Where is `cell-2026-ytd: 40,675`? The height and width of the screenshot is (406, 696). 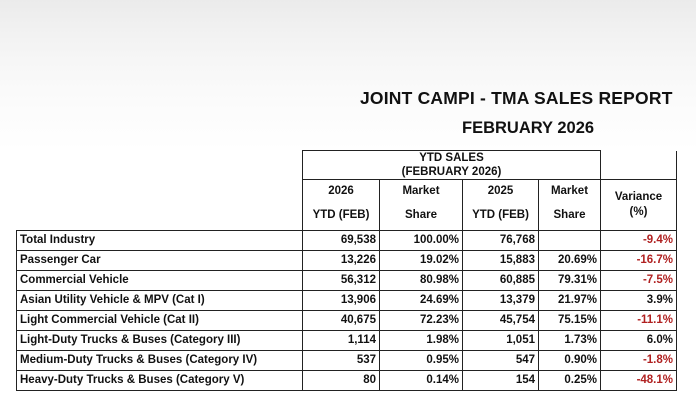 cell-2026-ytd: 40,675 is located at coordinates (341, 320).